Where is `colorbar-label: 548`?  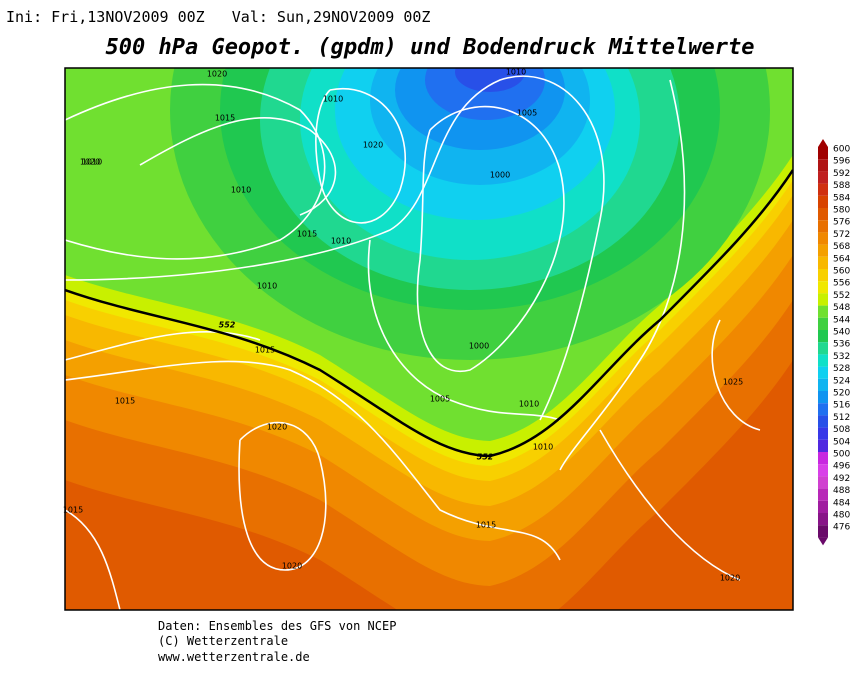 colorbar-label: 548 is located at coordinates (841, 308).